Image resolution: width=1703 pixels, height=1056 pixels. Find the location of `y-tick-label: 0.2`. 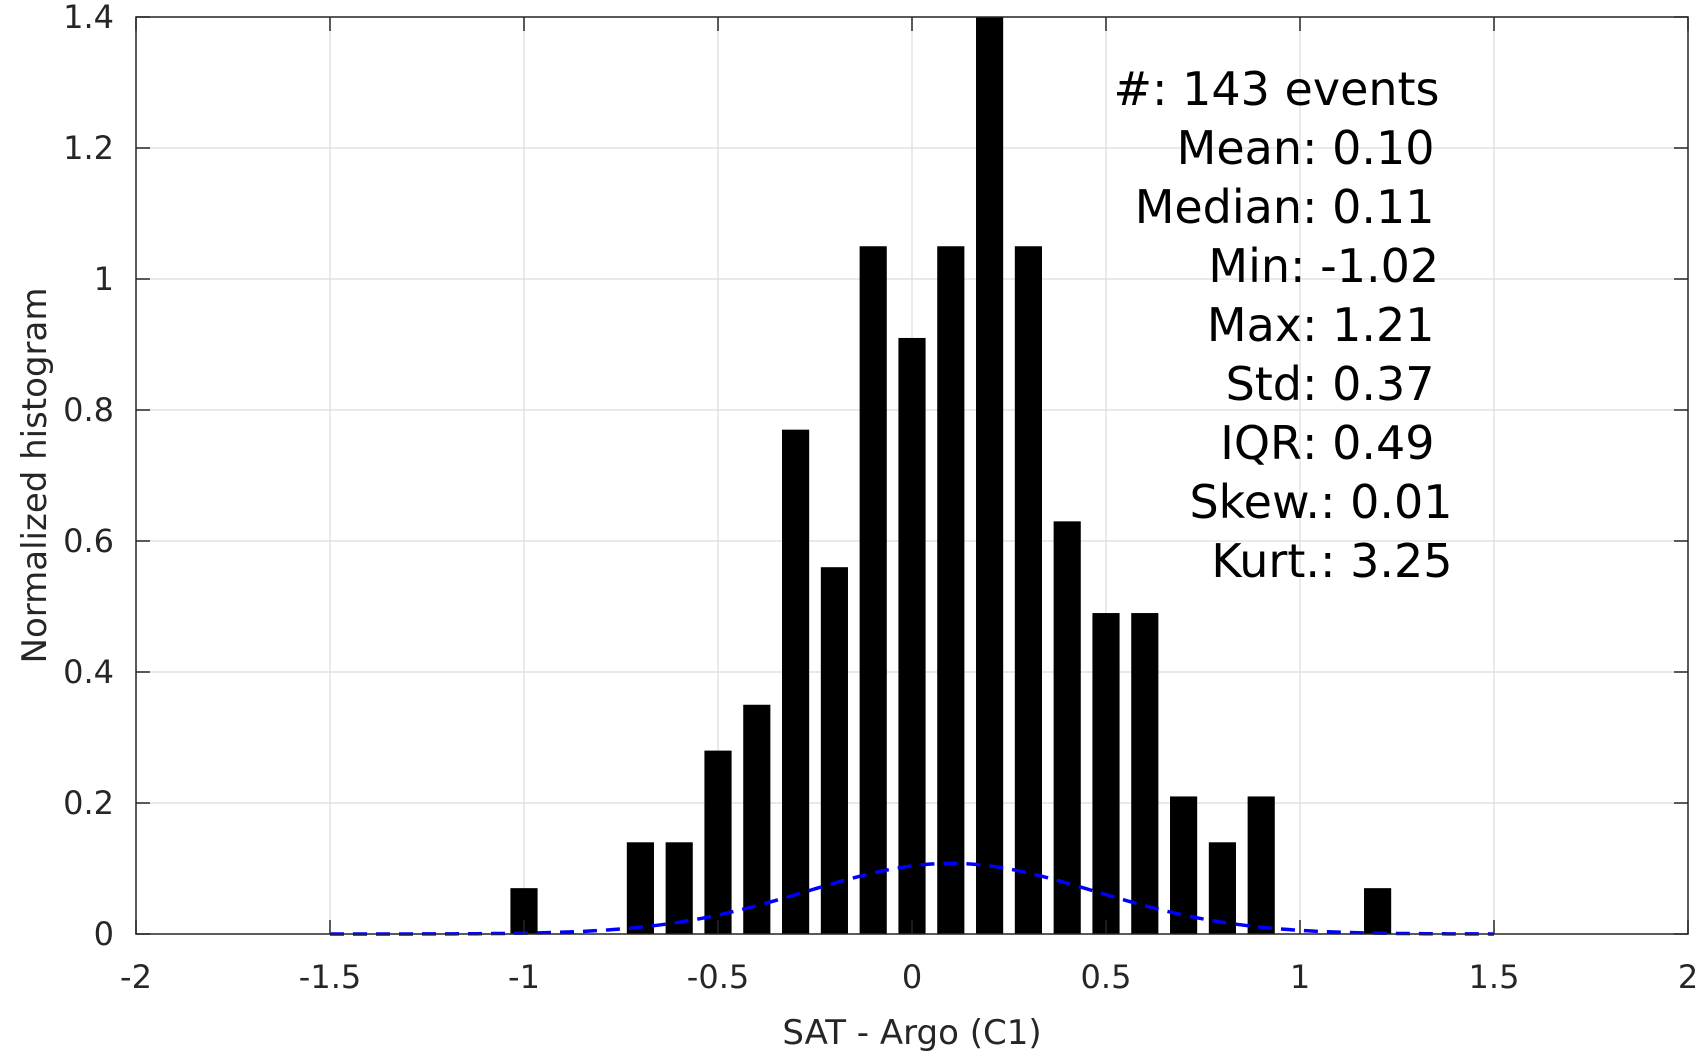

y-tick-label: 0.2 is located at coordinates (88, 803).